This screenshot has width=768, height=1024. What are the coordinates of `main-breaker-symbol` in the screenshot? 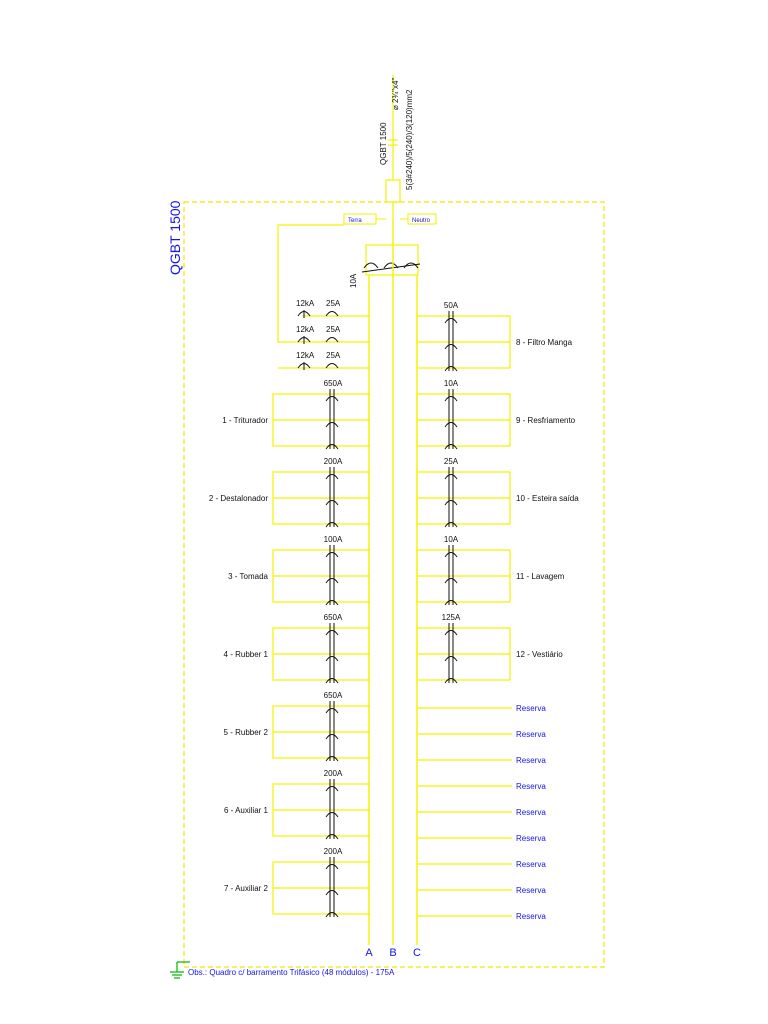 It's located at (391, 267).